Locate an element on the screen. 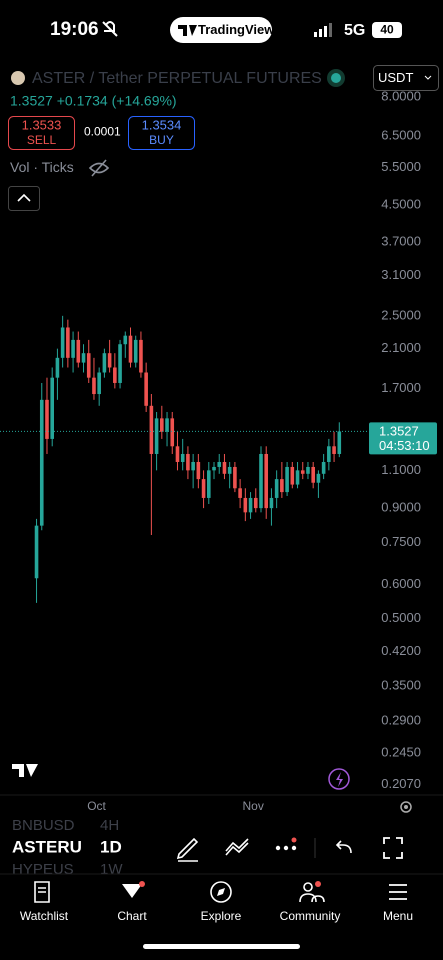 Image resolution: width=443 pixels, height=960 pixels. chart-badge is located at coordinates (142, 884).